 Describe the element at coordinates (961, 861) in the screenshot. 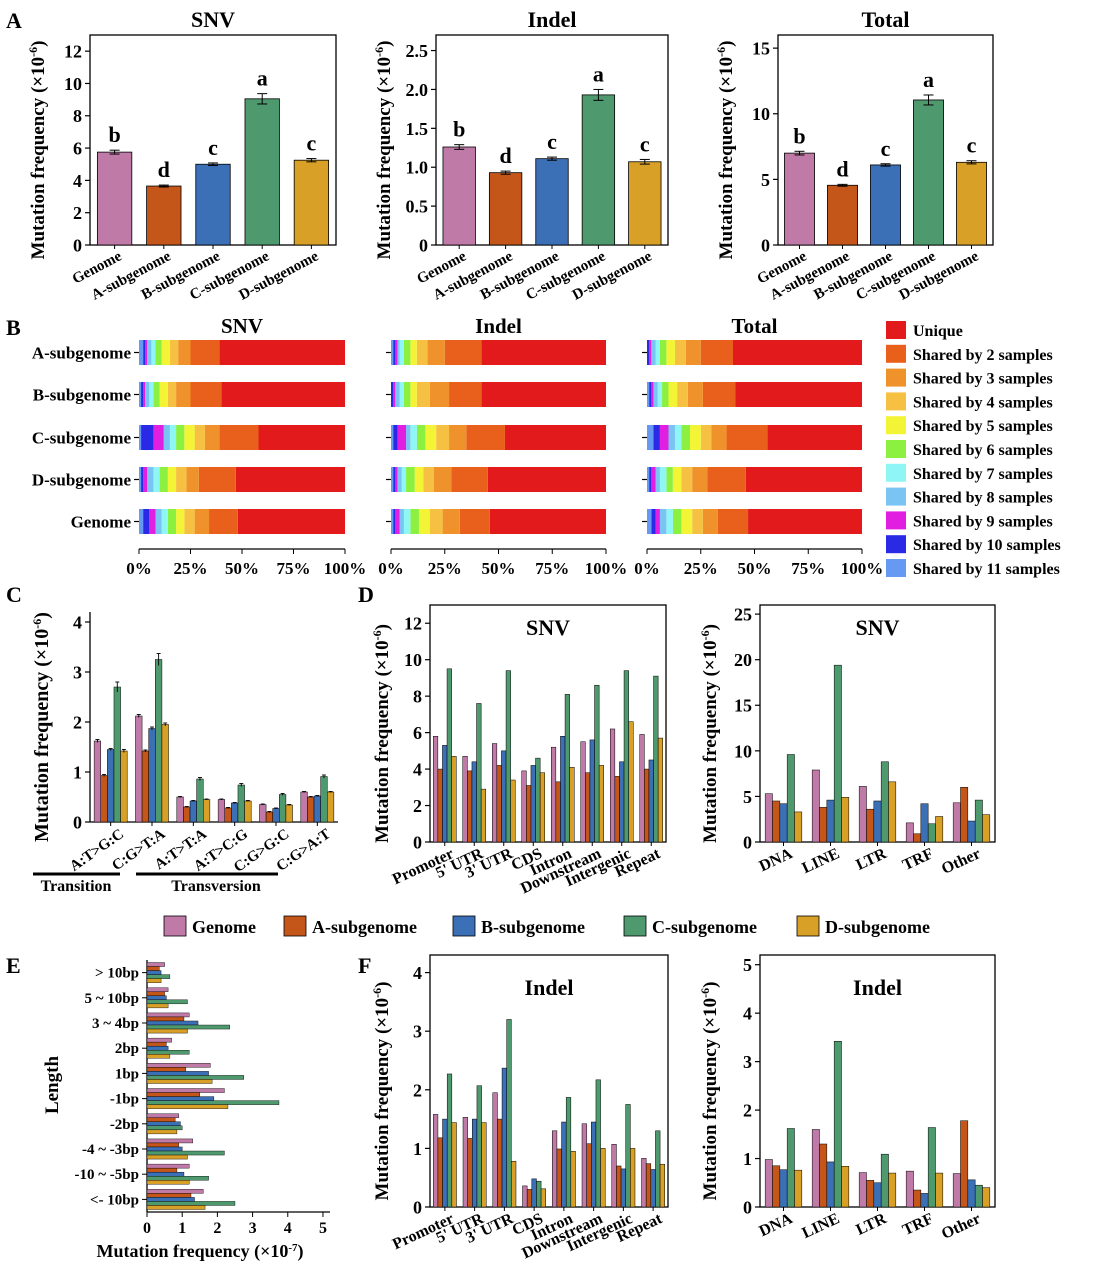

I see `x-tick-label: Other` at that location.